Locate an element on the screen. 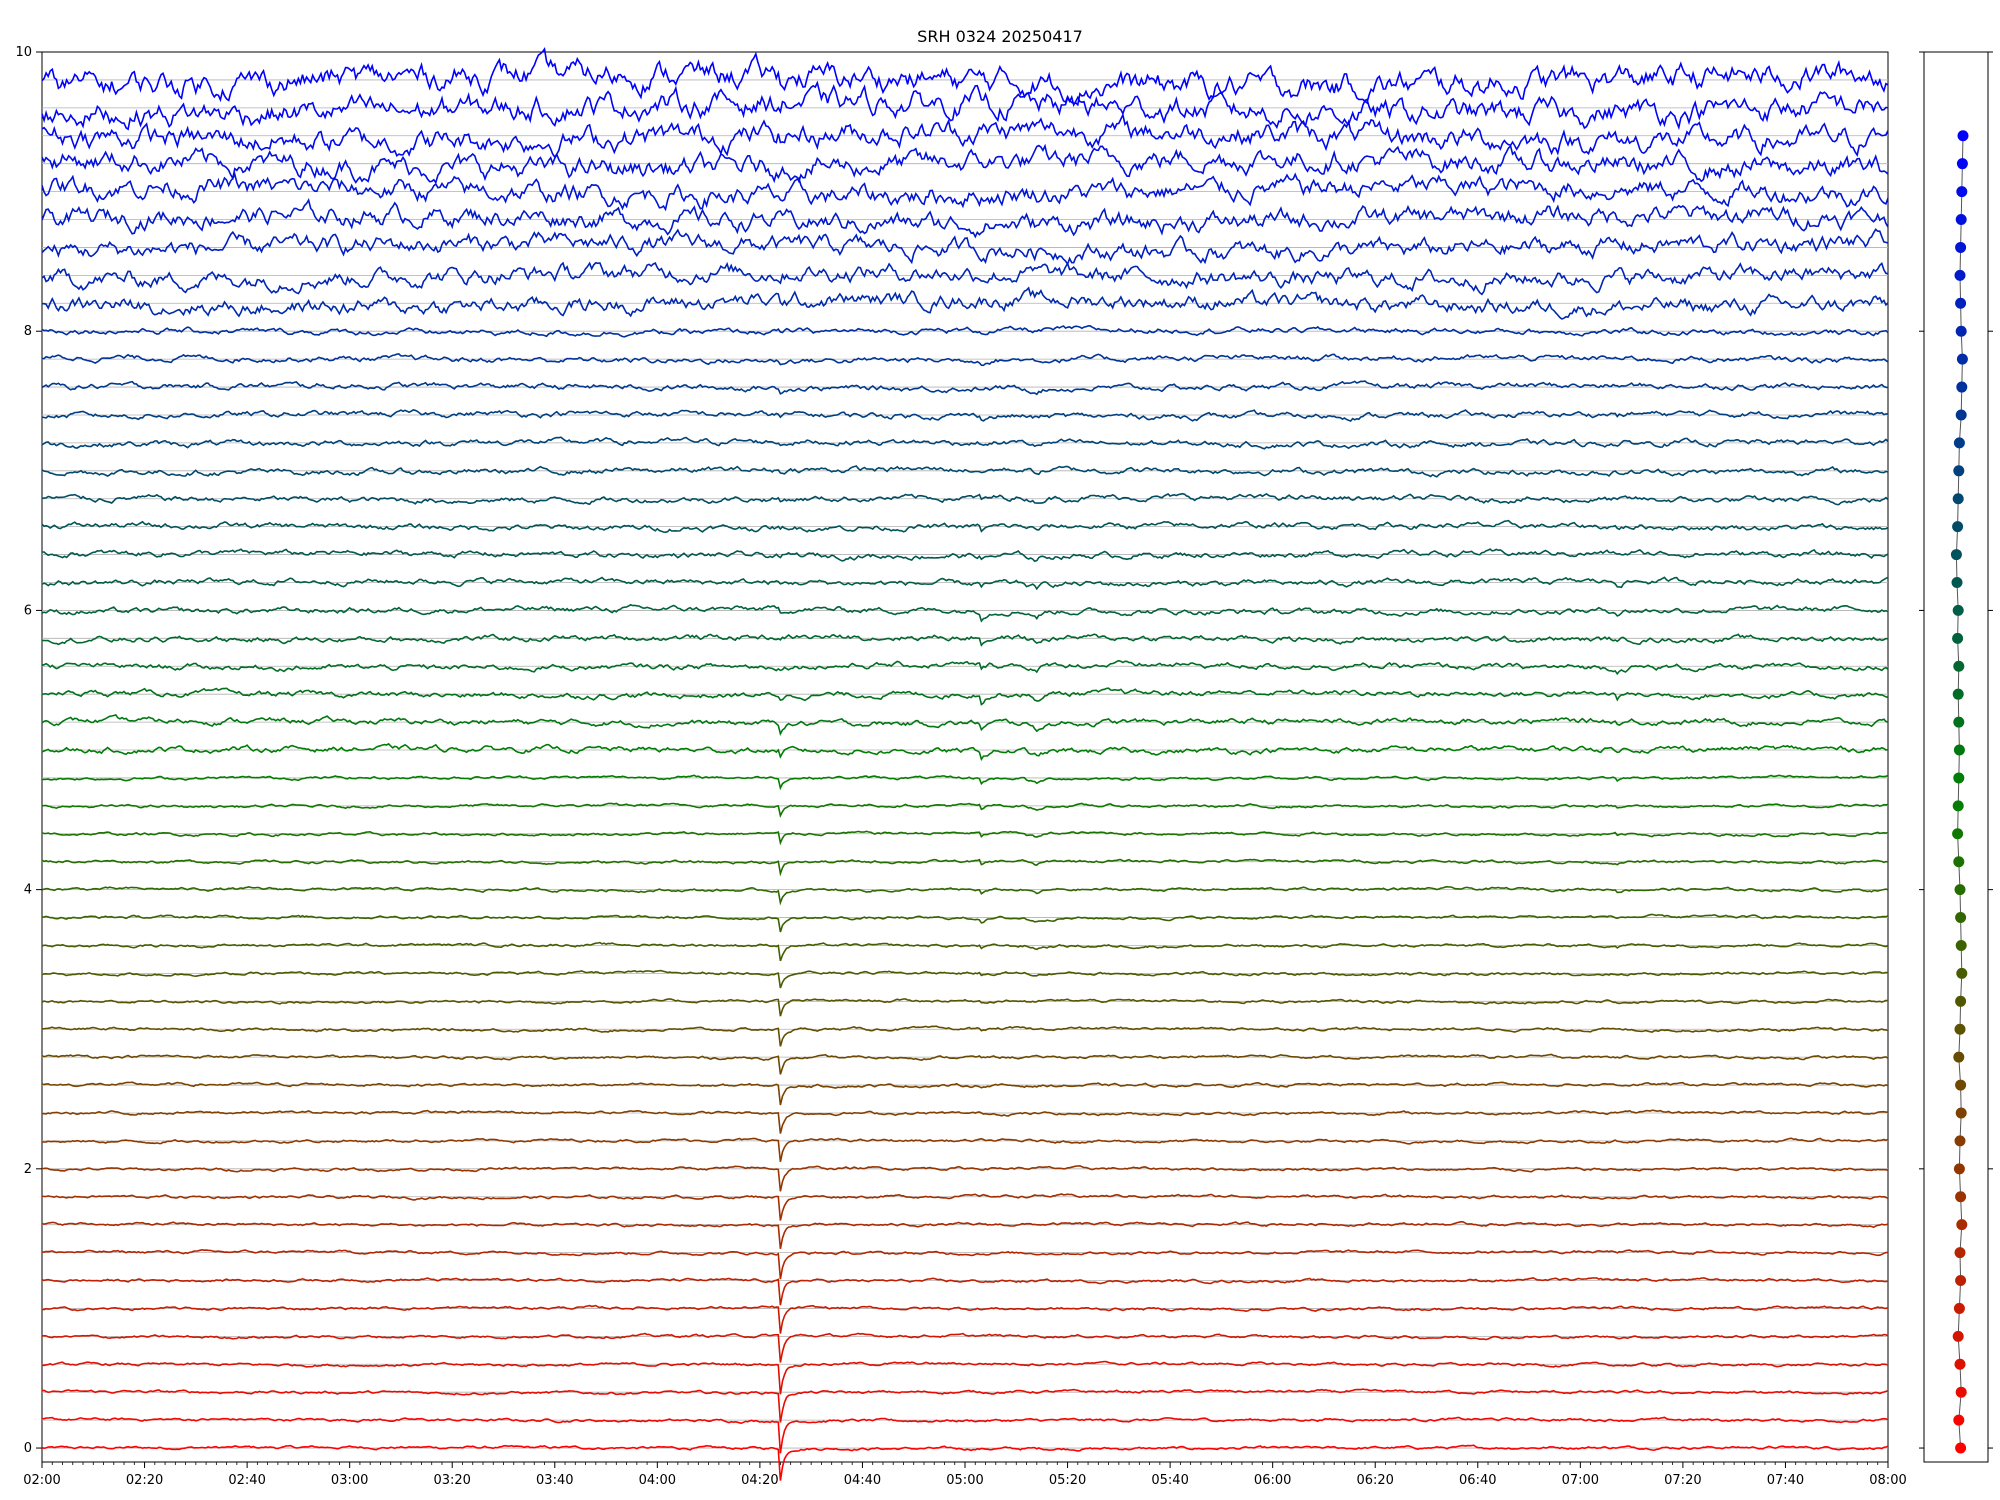 This screenshot has height=1500, width=2000. y-tick-label-2: 4 is located at coordinates (28, 890).